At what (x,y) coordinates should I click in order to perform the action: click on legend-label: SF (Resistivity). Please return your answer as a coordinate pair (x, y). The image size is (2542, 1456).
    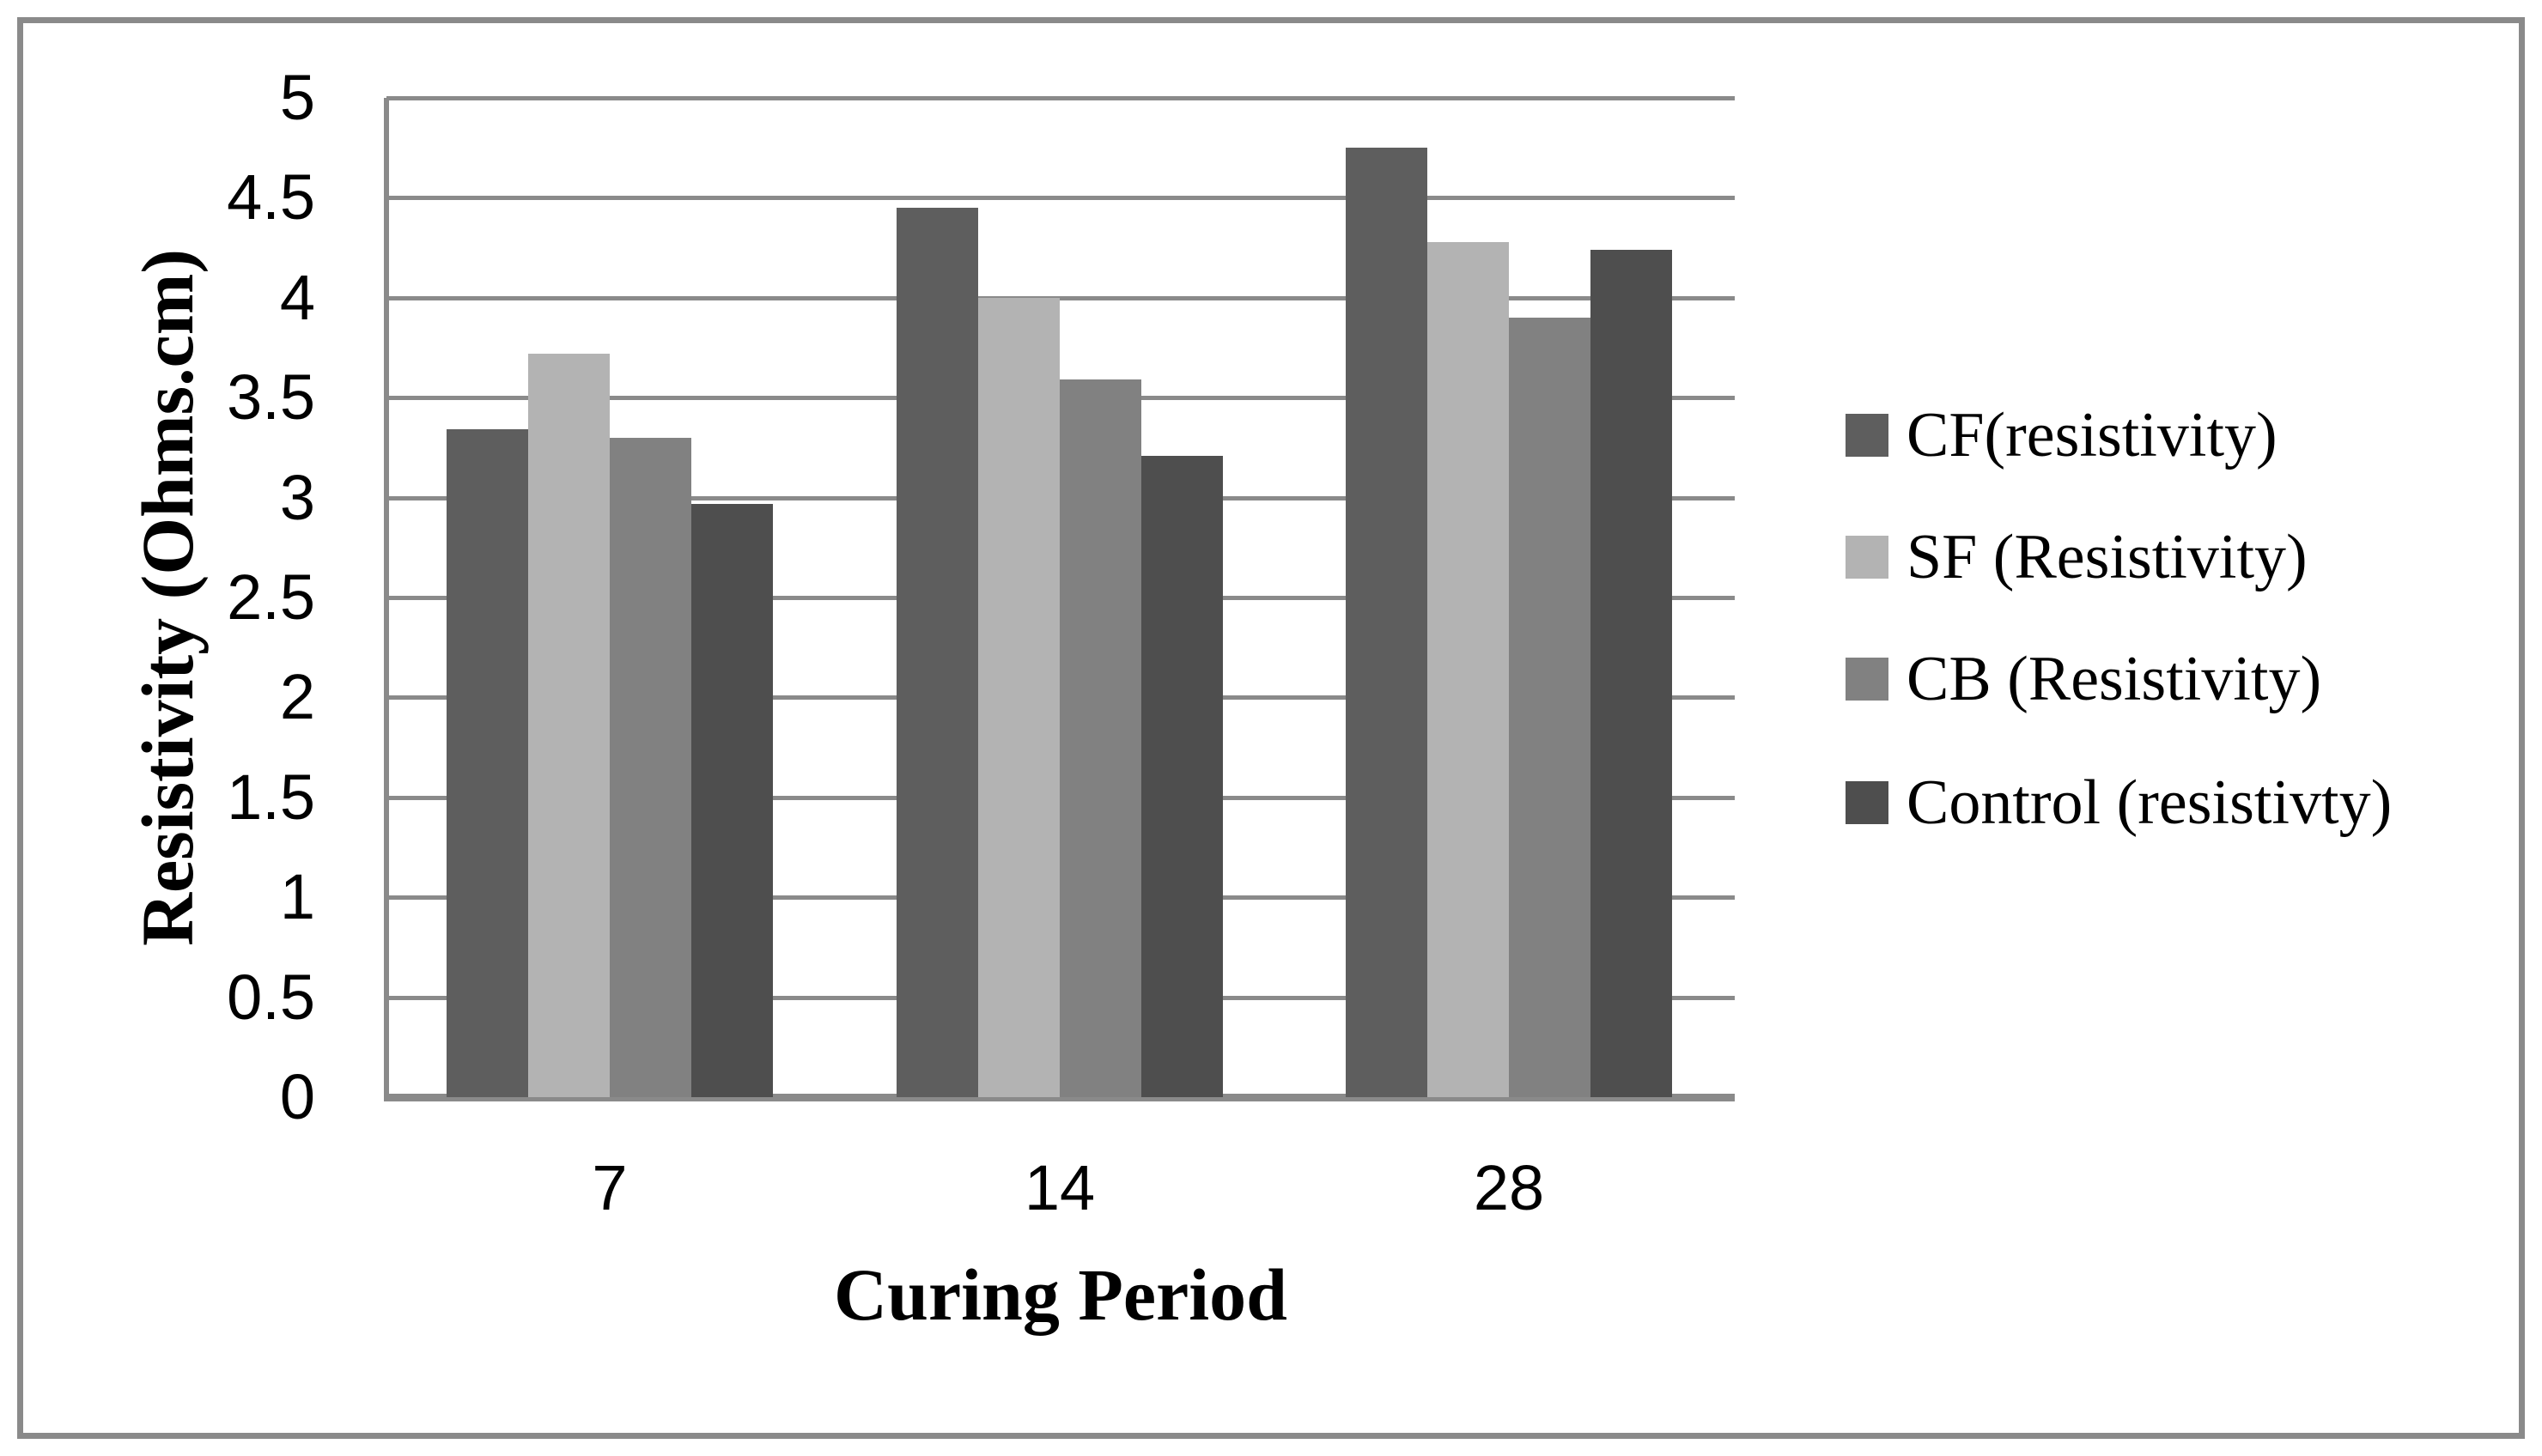
    Looking at the image, I should click on (2108, 557).